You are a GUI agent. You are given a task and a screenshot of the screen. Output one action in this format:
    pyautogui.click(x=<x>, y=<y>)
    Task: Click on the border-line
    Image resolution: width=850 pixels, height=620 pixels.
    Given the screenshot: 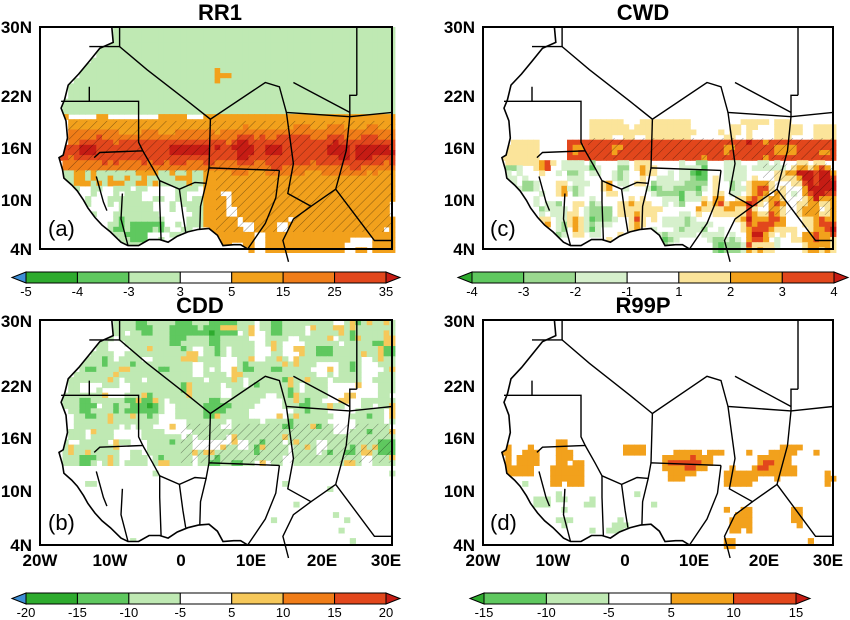 What is the action you would take?
    pyautogui.click(x=567, y=219)
    